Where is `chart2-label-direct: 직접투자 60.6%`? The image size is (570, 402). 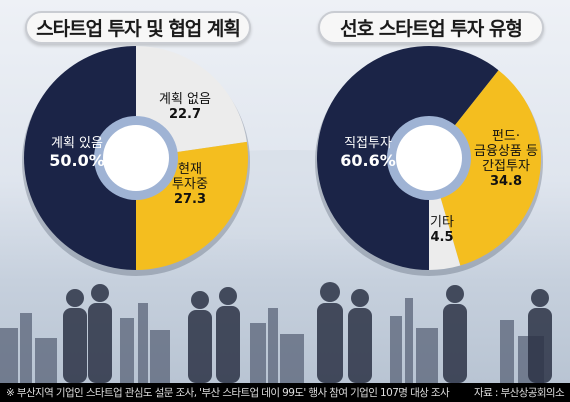 chart2-label-direct: 직접투자 60.6% is located at coordinates (368, 153).